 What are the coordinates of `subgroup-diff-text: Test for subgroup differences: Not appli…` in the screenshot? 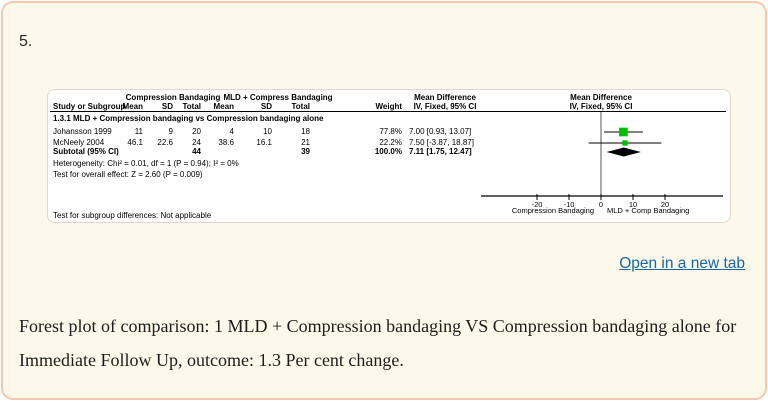 It's located at (132, 215).